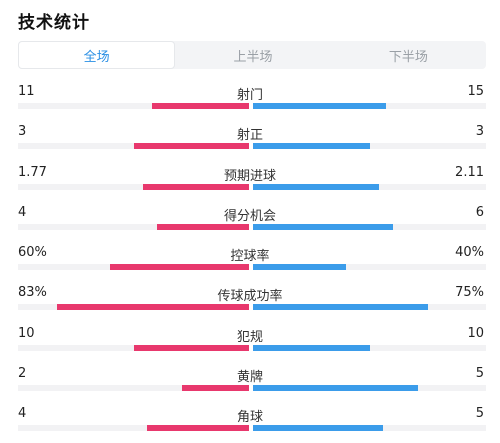 The height and width of the screenshot is (443, 500). What do you see at coordinates (475, 333) in the screenshot?
I see `away-value: 10` at bounding box center [475, 333].